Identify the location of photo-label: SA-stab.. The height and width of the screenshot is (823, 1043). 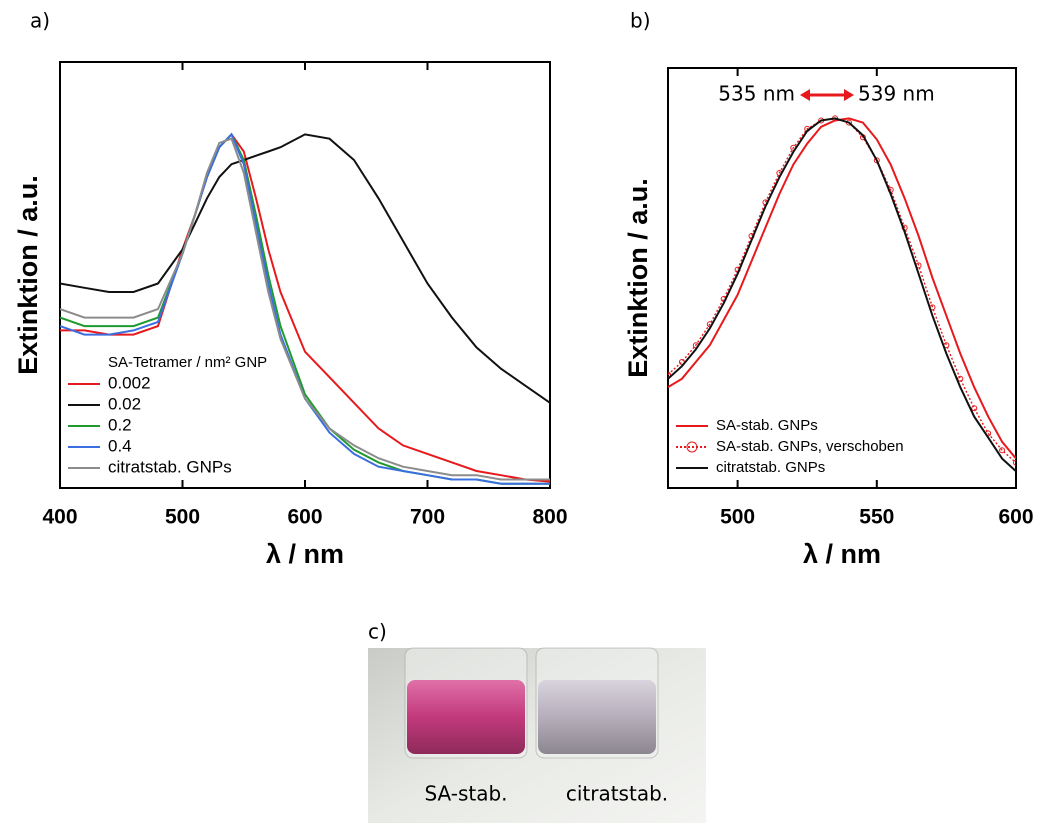
(465, 794).